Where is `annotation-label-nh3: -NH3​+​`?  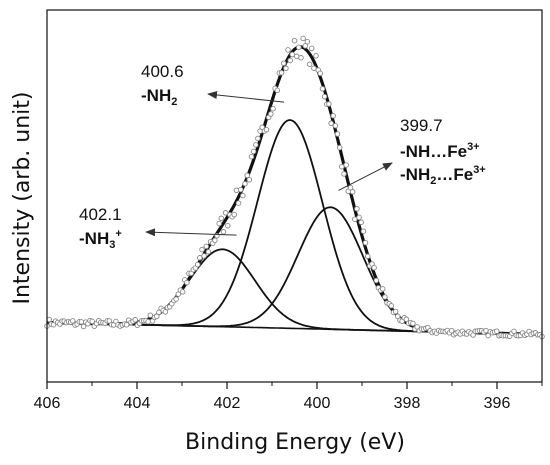
annotation-label-nh3: -NH3​+​ is located at coordinates (100, 239).